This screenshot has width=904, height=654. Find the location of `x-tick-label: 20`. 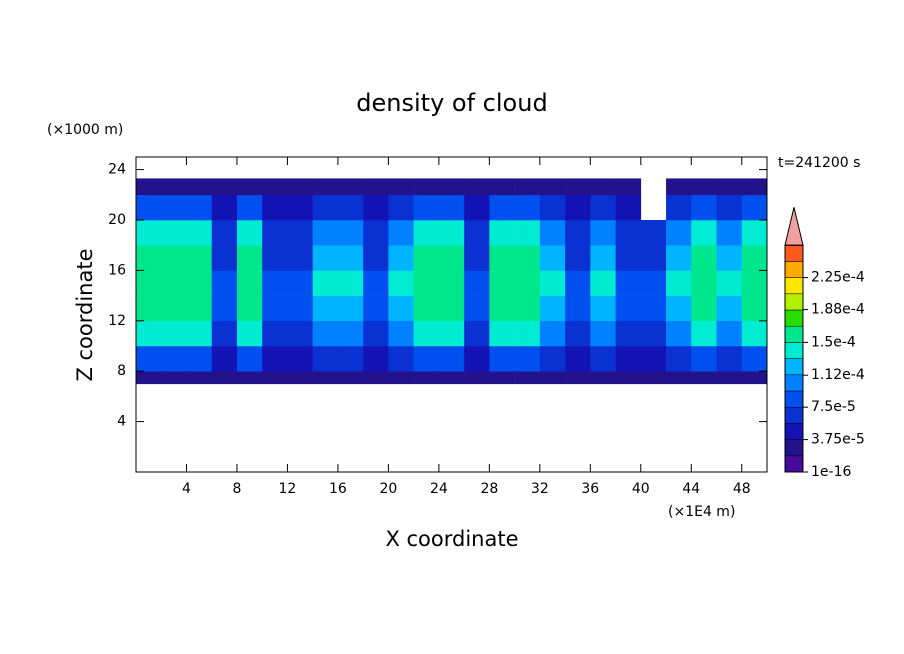

x-tick-label: 20 is located at coordinates (388, 489).